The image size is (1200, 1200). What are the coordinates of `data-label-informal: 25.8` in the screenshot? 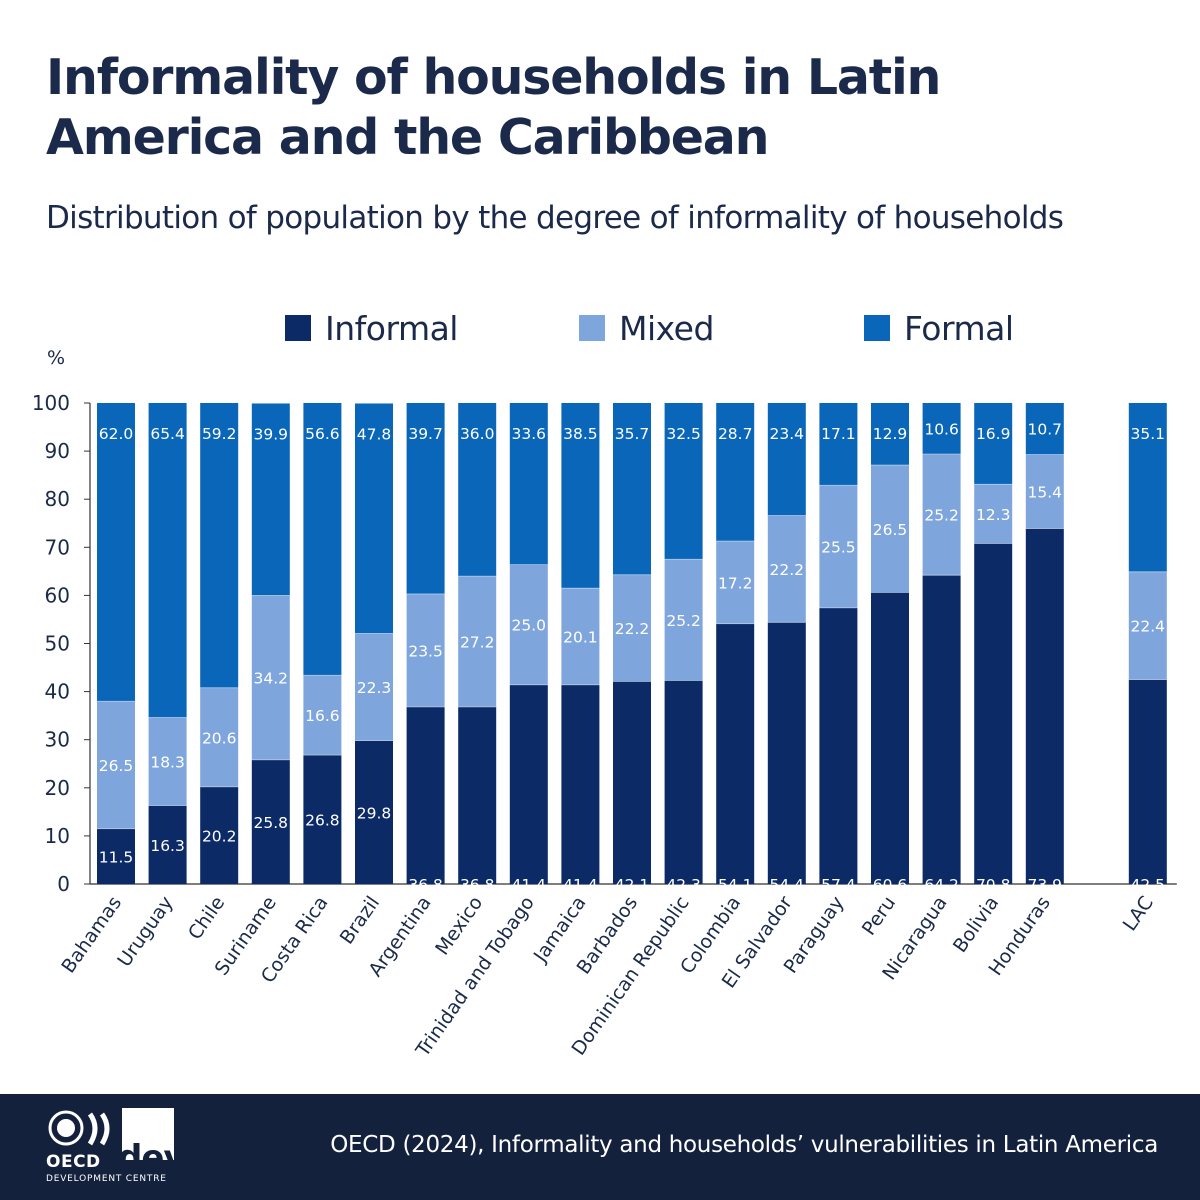 It's located at (271, 823).